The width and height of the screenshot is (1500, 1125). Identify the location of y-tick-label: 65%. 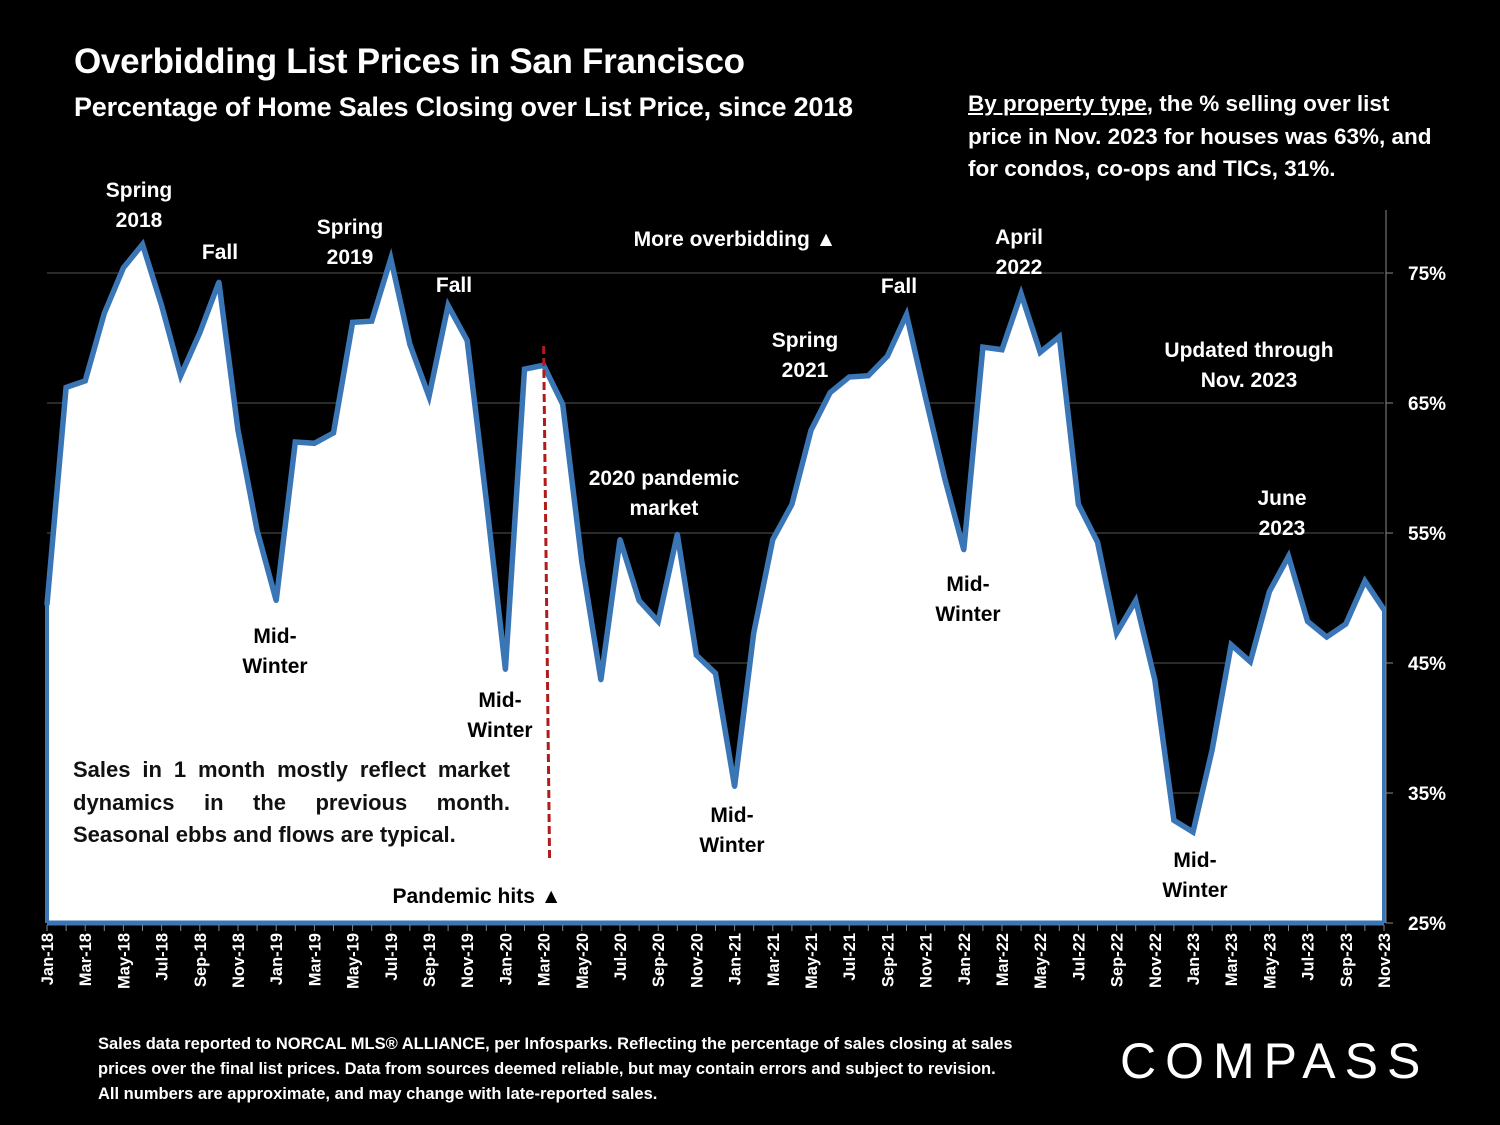
(1427, 404).